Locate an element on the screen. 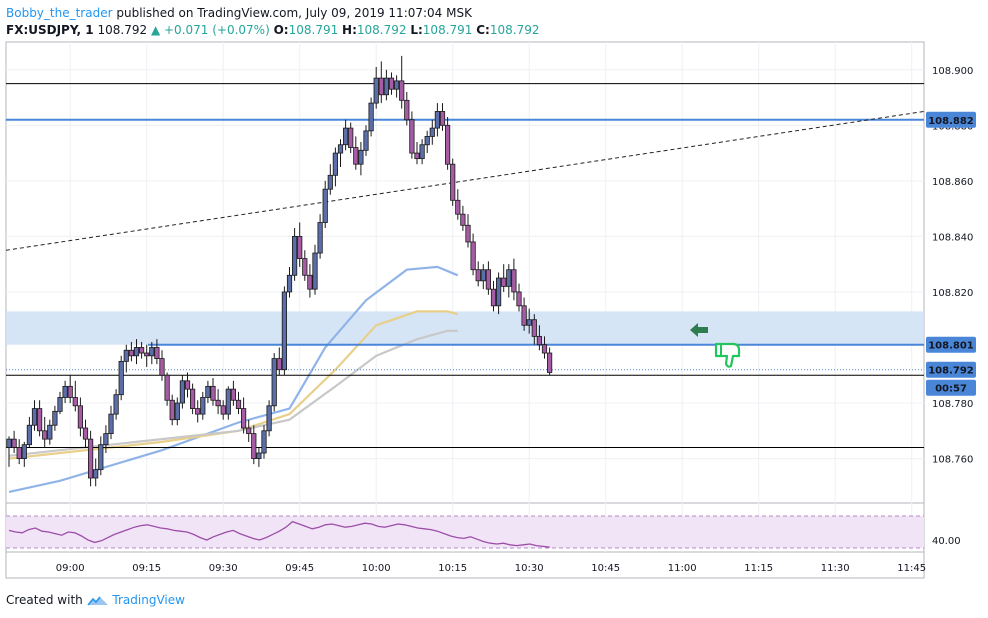  rsi-line is located at coordinates (279, 534).